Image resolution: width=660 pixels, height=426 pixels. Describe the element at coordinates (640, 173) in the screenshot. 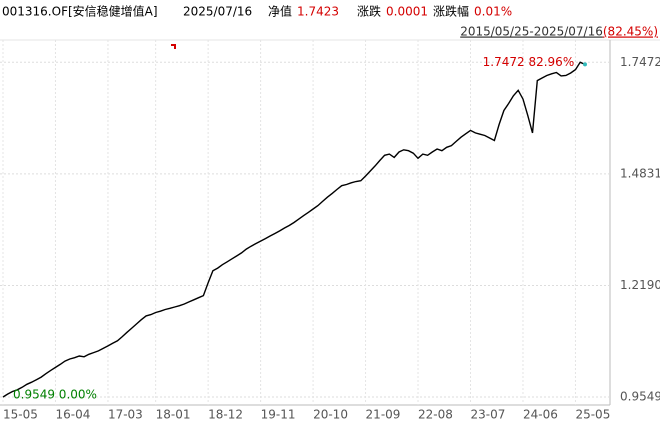

I see `y-tick-label: 1.4831` at that location.